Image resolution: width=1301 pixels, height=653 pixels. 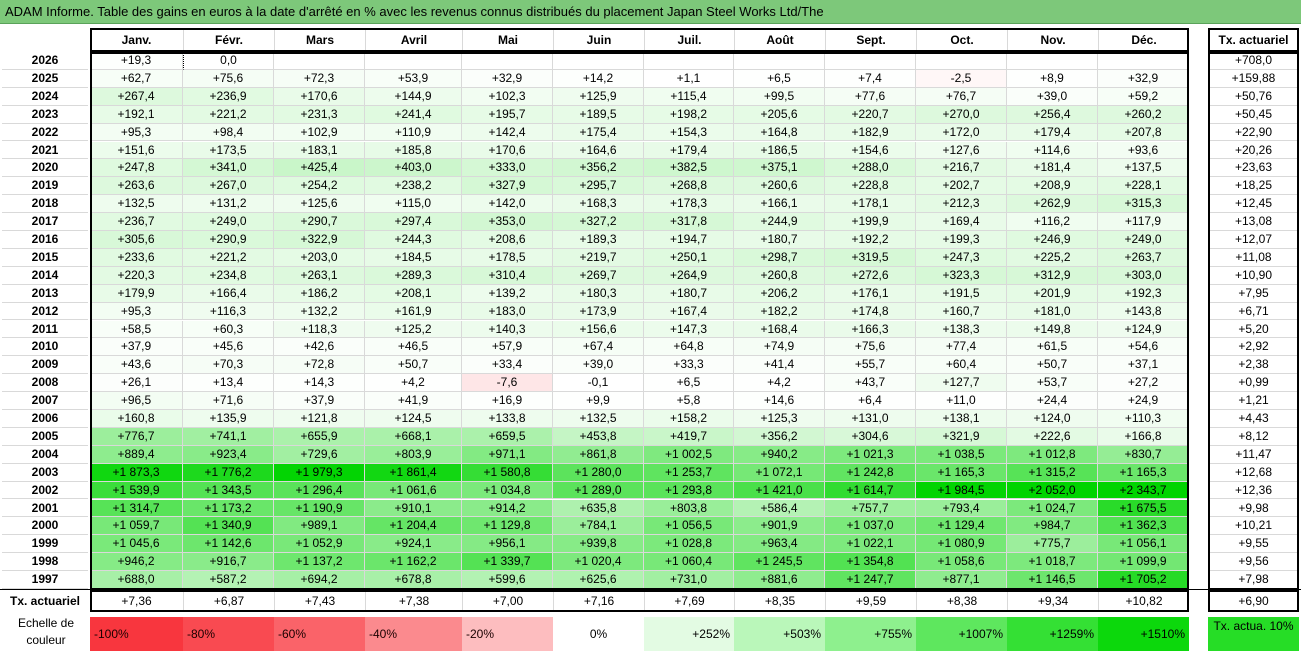 What do you see at coordinates (961, 132) in the screenshot?
I see `table-cell: +172,0` at bounding box center [961, 132].